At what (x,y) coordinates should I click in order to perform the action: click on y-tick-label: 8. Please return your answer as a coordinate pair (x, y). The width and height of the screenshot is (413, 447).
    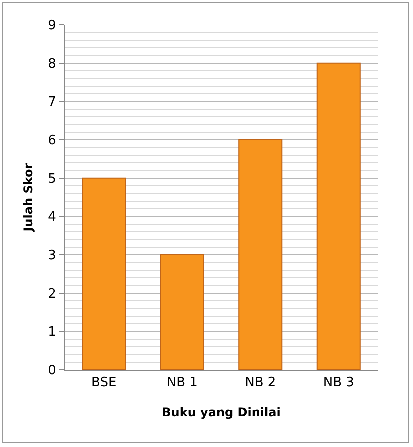
    Looking at the image, I should click on (52, 64).